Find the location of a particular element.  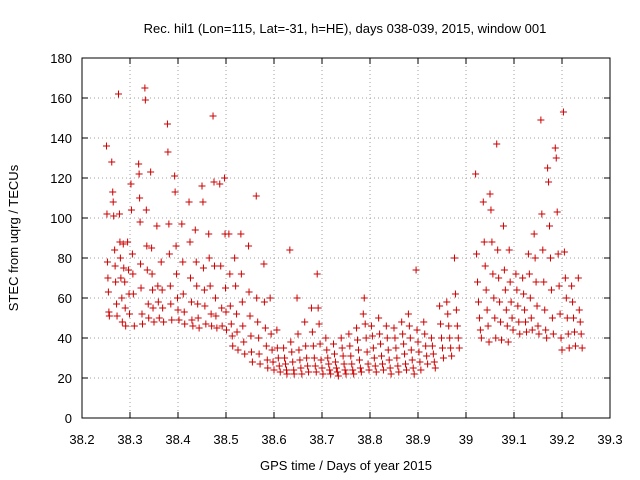

y-tick-label: 180 is located at coordinates (61, 58).